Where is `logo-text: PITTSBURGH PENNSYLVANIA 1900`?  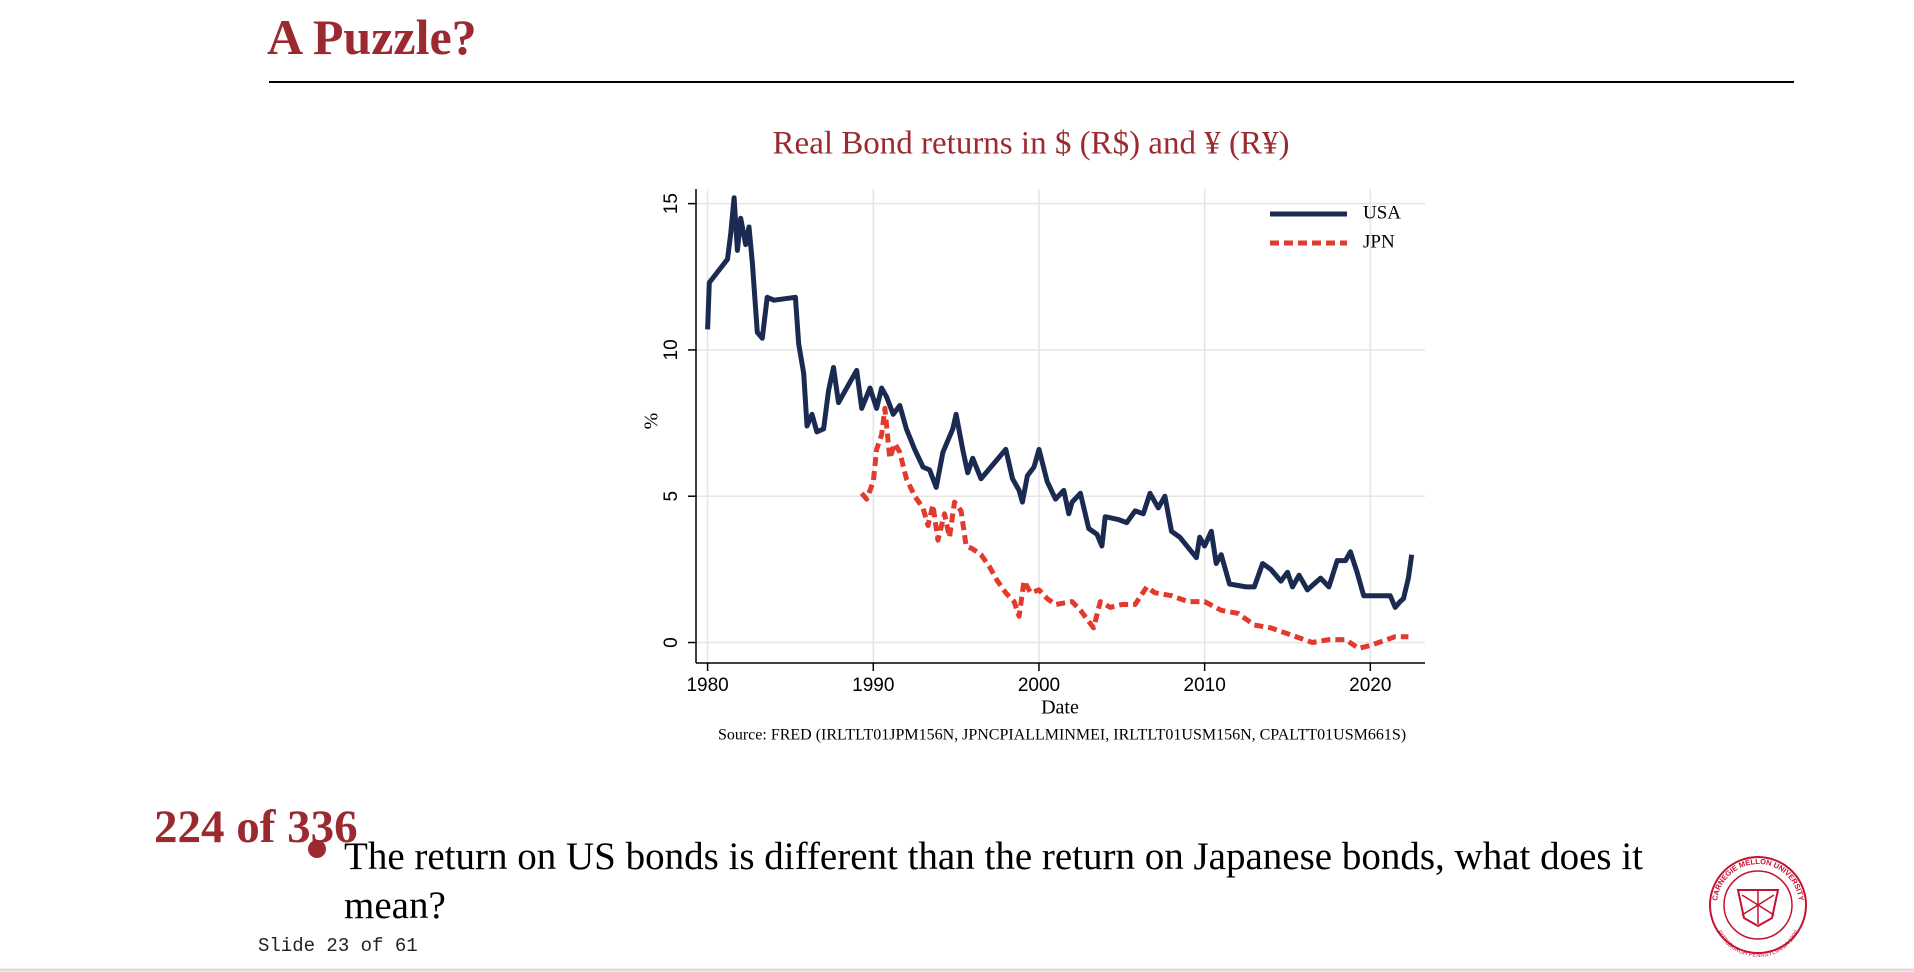
logo-text: PITTSBURGH PENNSYLVANIA 1900 is located at coordinates (1758, 944).